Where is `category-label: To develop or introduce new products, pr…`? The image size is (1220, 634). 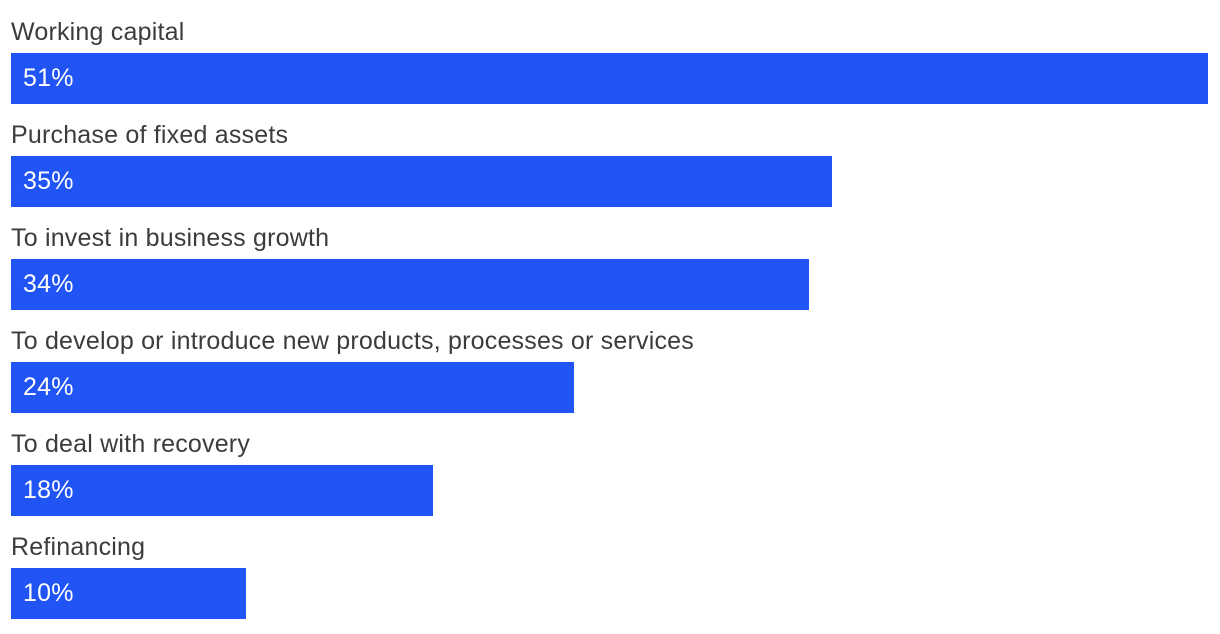 category-label: To develop or introduce new products, pr… is located at coordinates (352, 341).